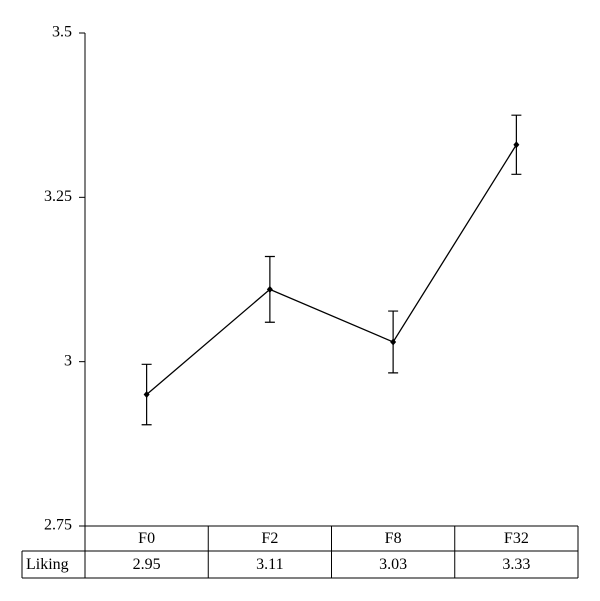 This screenshot has width=600, height=601. I want to click on table-value: 3.03, so click(393, 564).